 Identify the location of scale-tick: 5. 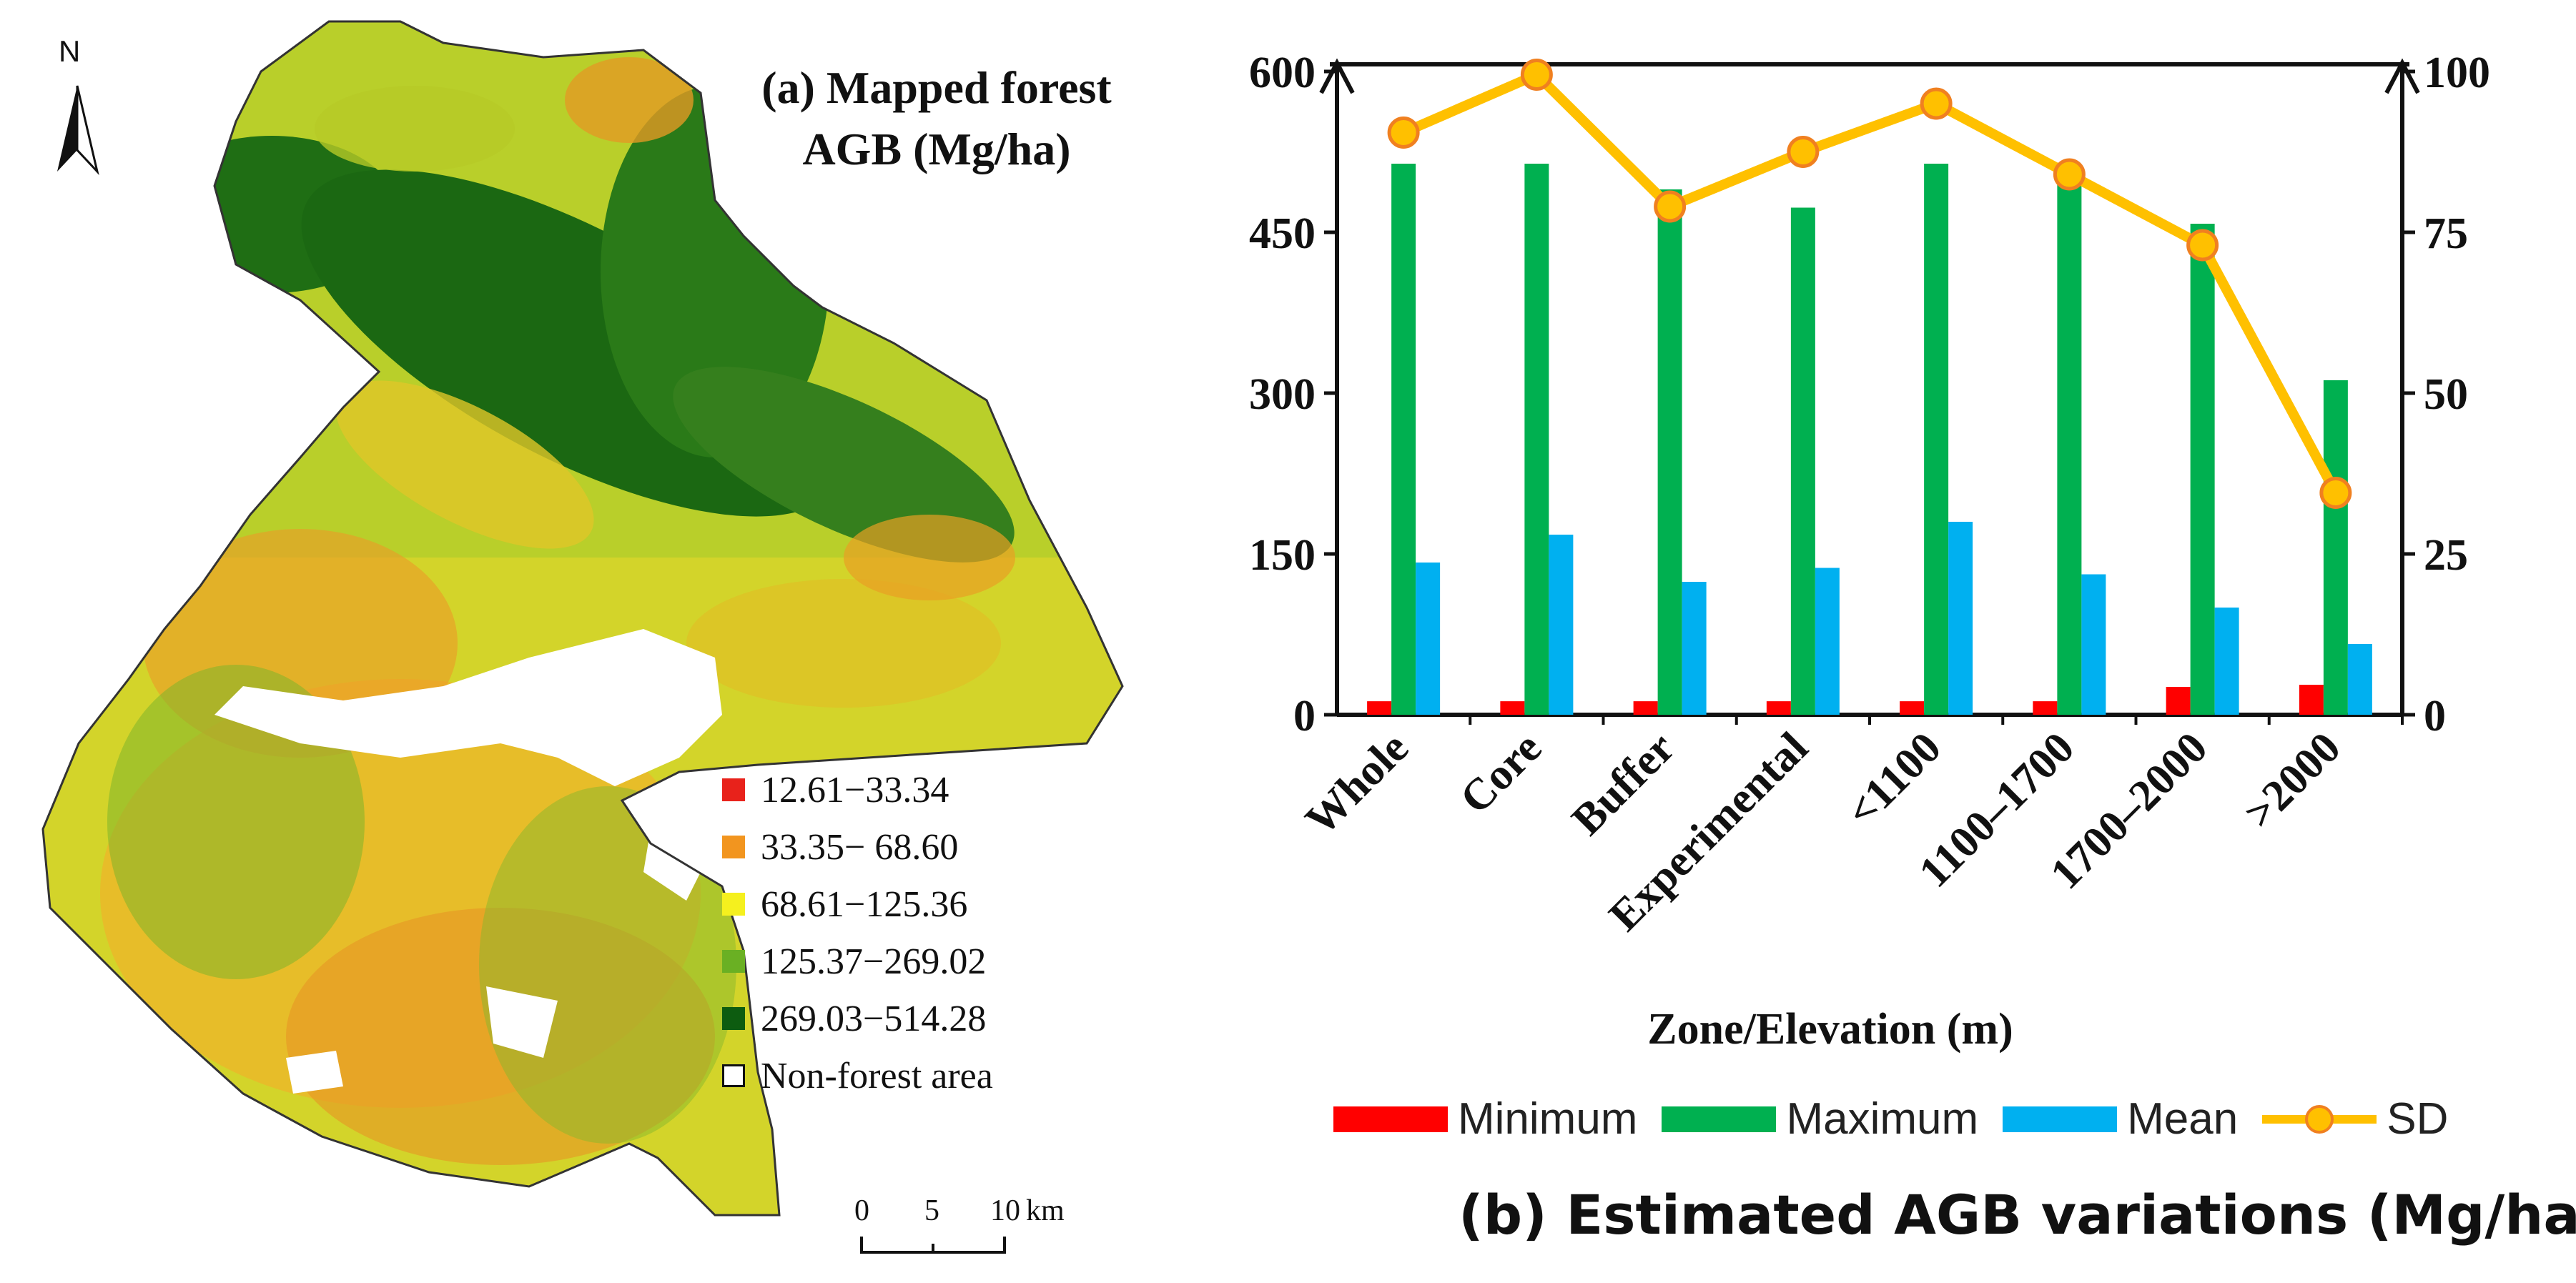
(931, 1210).